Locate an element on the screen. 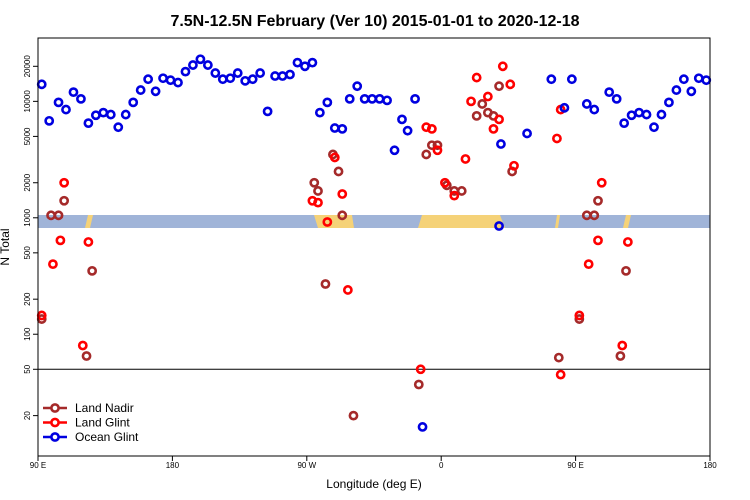 The image size is (750, 500). land-band-asia-right is located at coordinates (627, 221).